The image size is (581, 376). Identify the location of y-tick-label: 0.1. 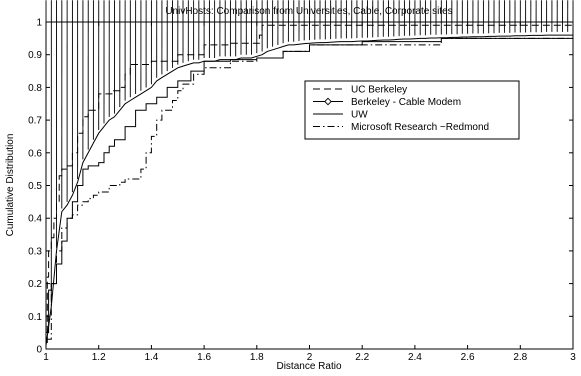
(35, 317).